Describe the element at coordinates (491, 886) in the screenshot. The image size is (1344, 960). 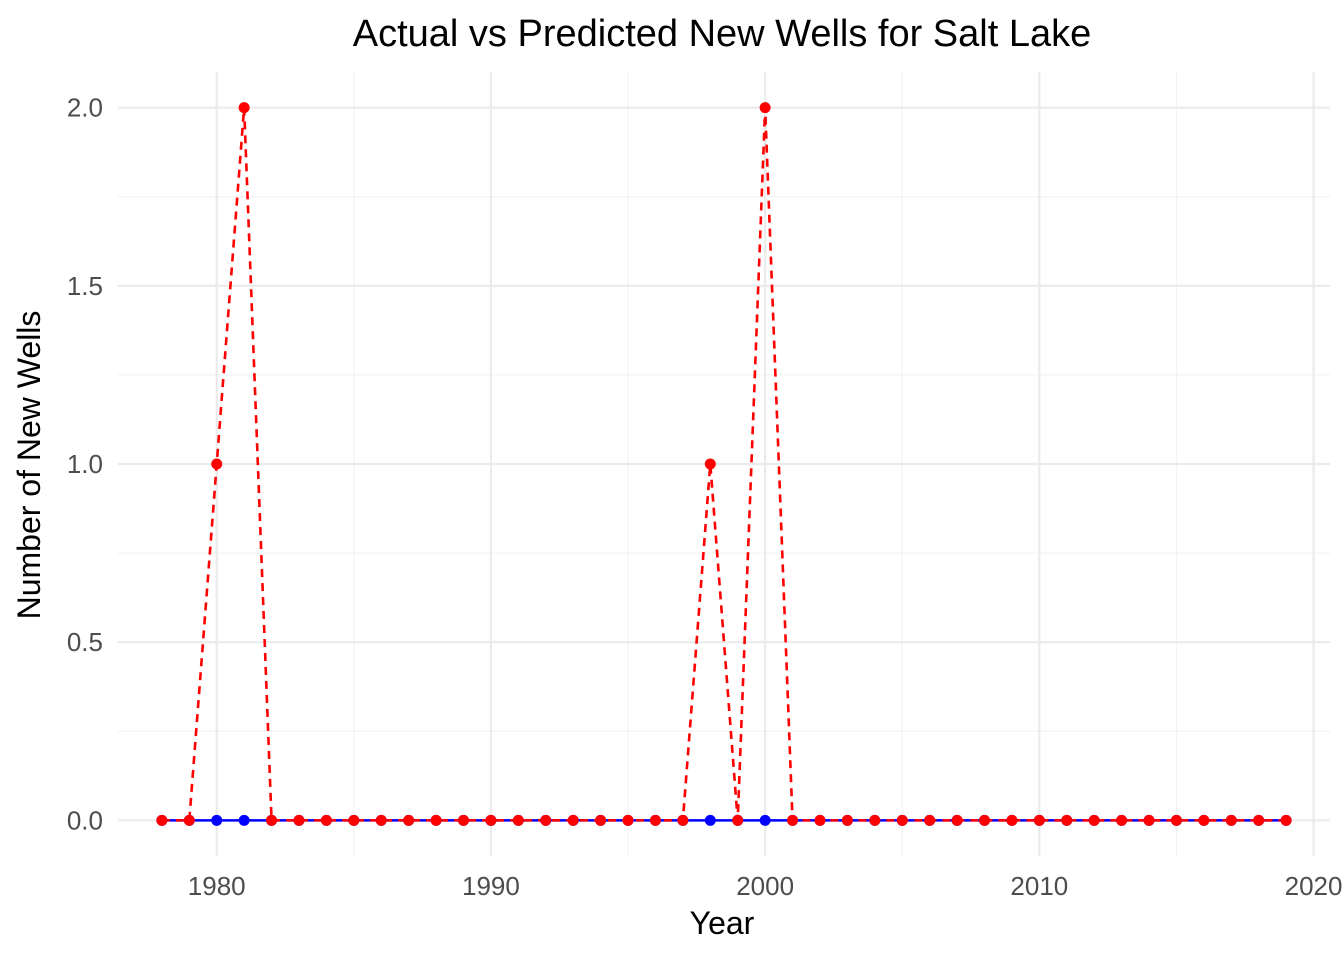
I see `x-tick-label: 1990` at that location.